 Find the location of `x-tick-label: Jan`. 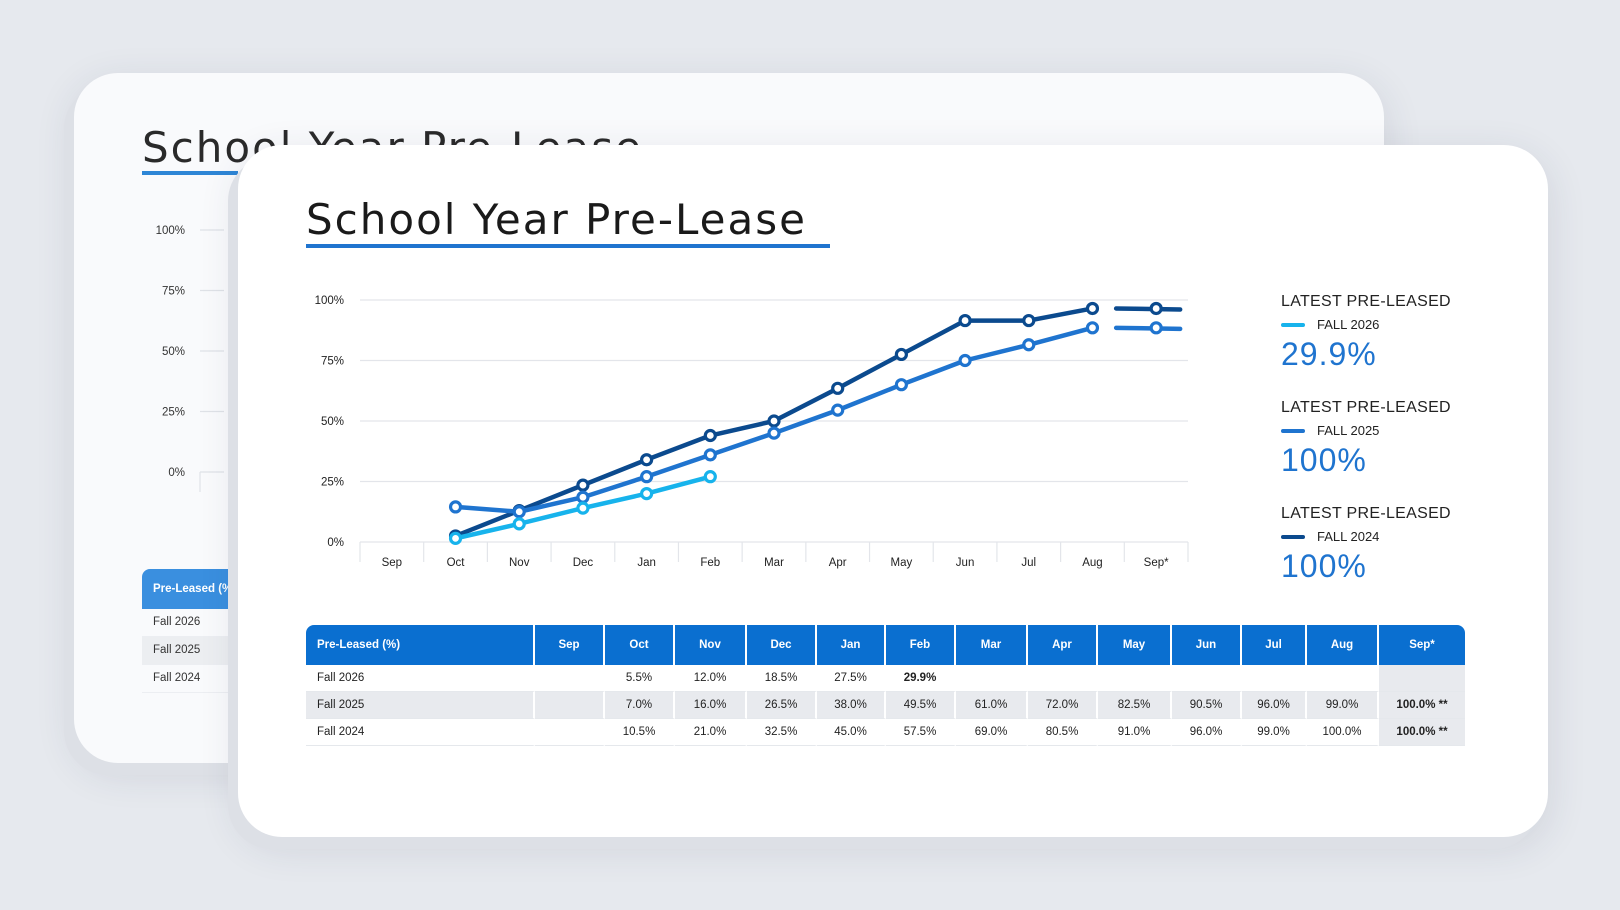

x-tick-label: Jan is located at coordinates (646, 563).